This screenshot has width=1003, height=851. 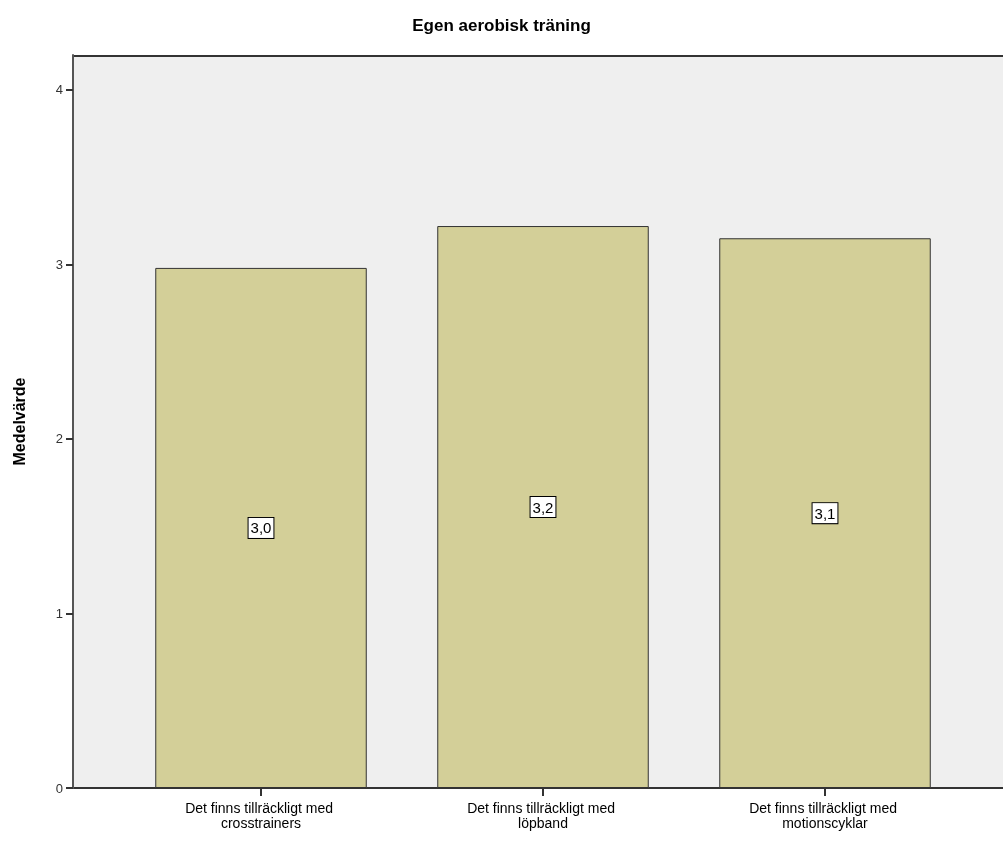 What do you see at coordinates (825, 815) in the screenshot?
I see `x-tick-label: Det finns tillräckligt med motionscyklar` at bounding box center [825, 815].